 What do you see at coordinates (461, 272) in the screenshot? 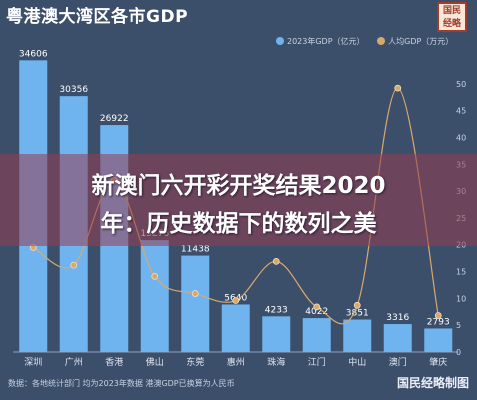
I see `y-tick-label-15: 15` at bounding box center [461, 272].